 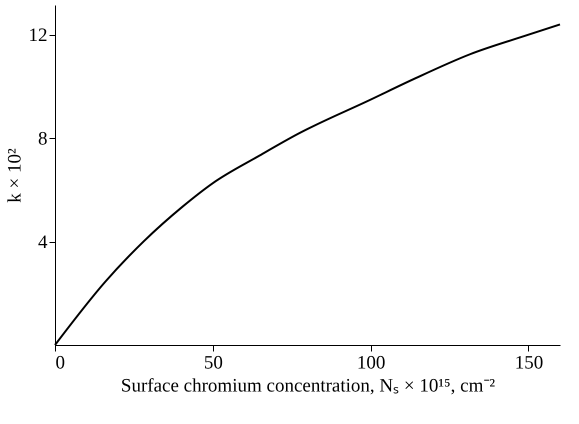 I want to click on y-tick-label: 4, so click(x=43, y=243).